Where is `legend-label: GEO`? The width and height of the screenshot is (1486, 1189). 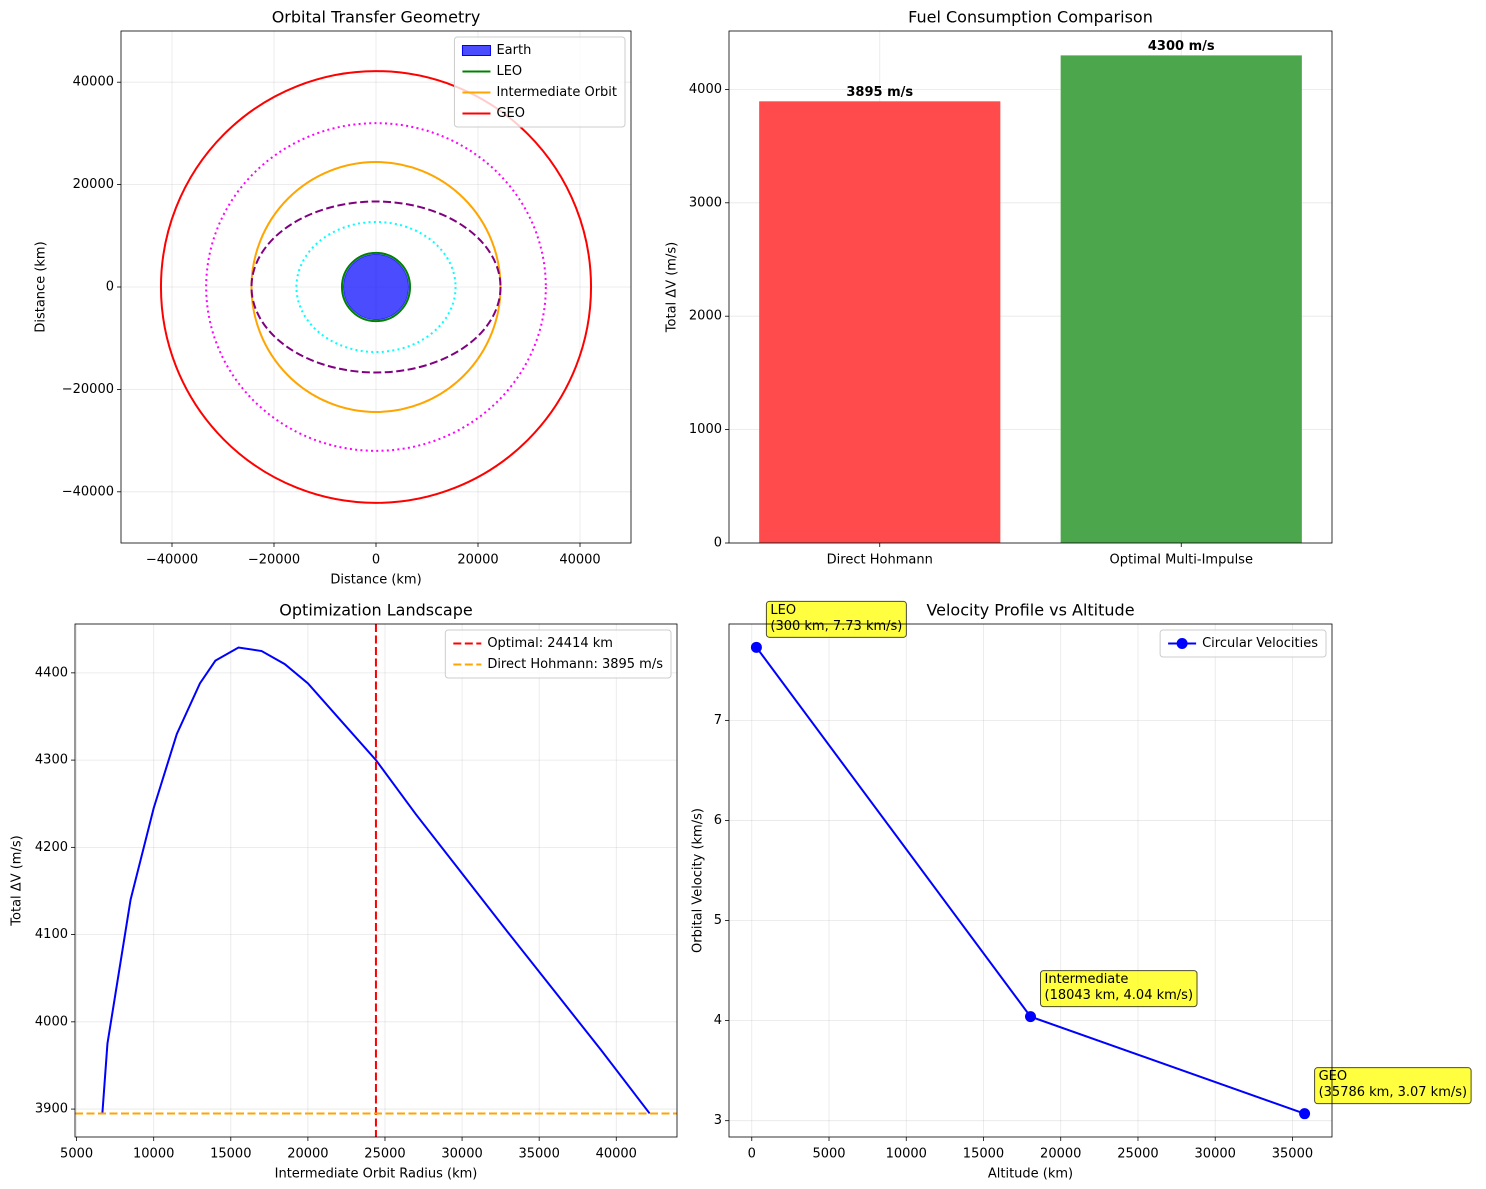 legend-label: GEO is located at coordinates (510, 113).